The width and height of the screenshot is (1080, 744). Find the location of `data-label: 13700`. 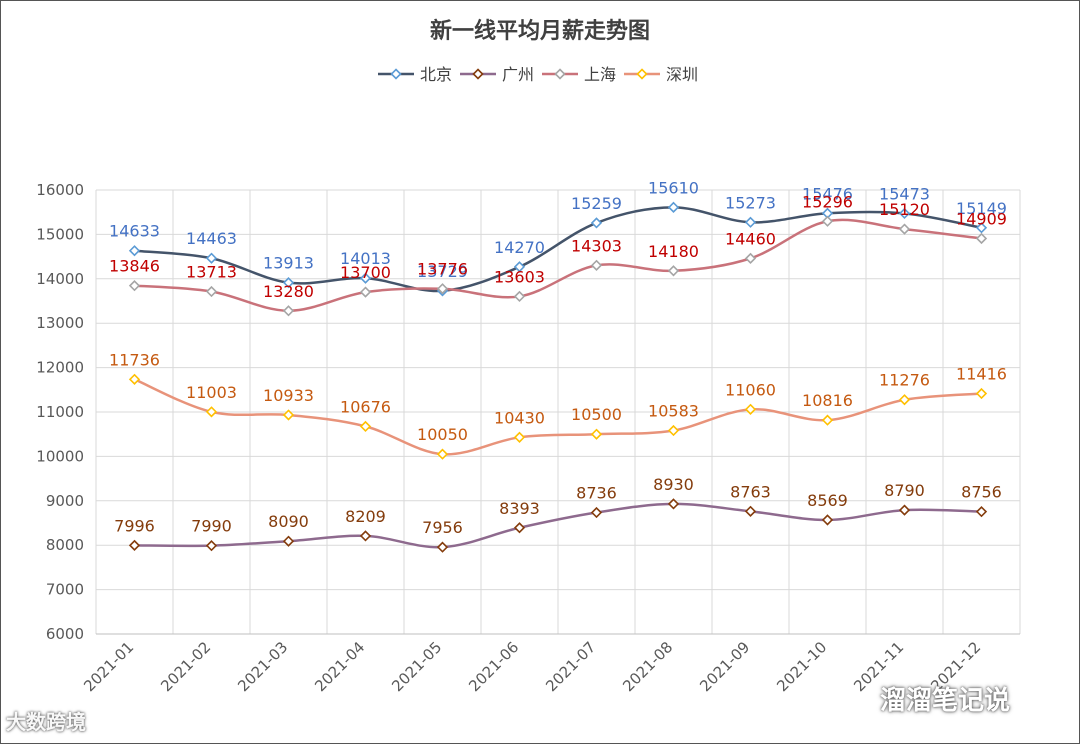

data-label: 13700 is located at coordinates (365, 272).